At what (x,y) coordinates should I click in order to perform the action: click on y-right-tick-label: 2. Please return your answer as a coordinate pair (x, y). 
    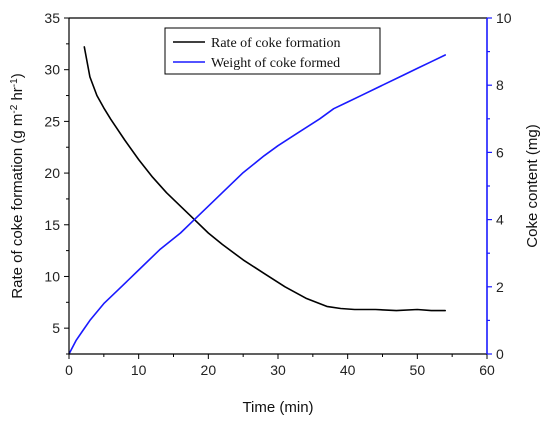
    Looking at the image, I should click on (500, 287).